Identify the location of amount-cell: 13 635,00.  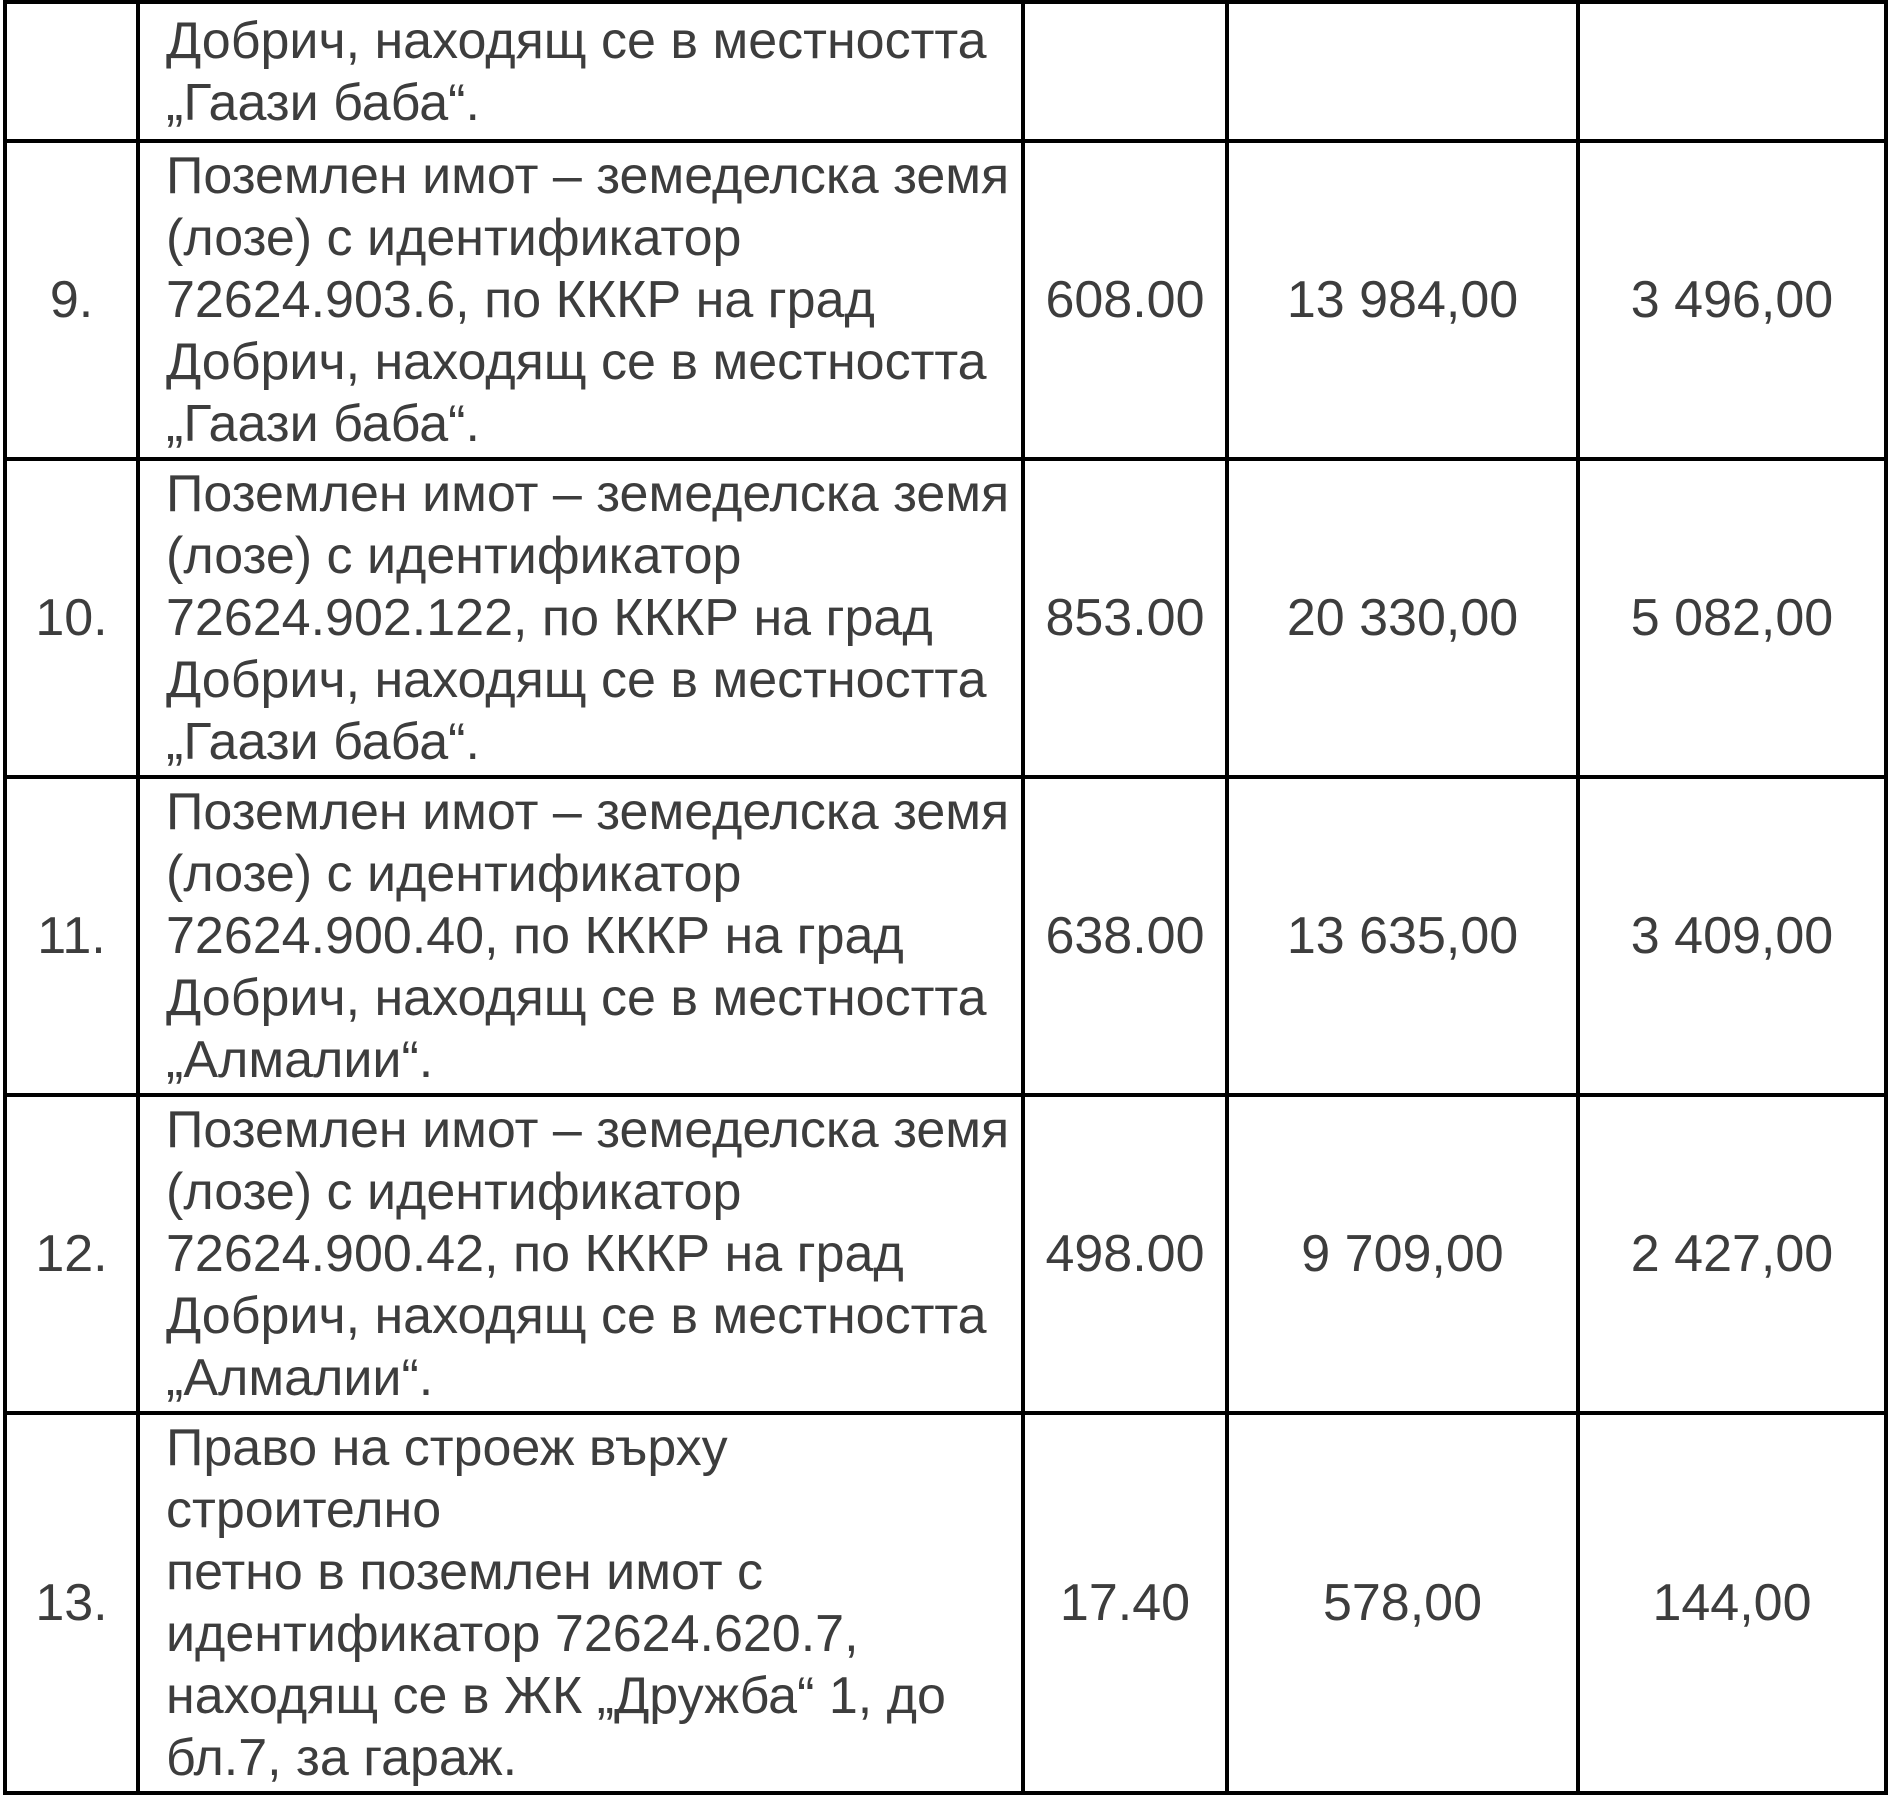
(1402, 936).